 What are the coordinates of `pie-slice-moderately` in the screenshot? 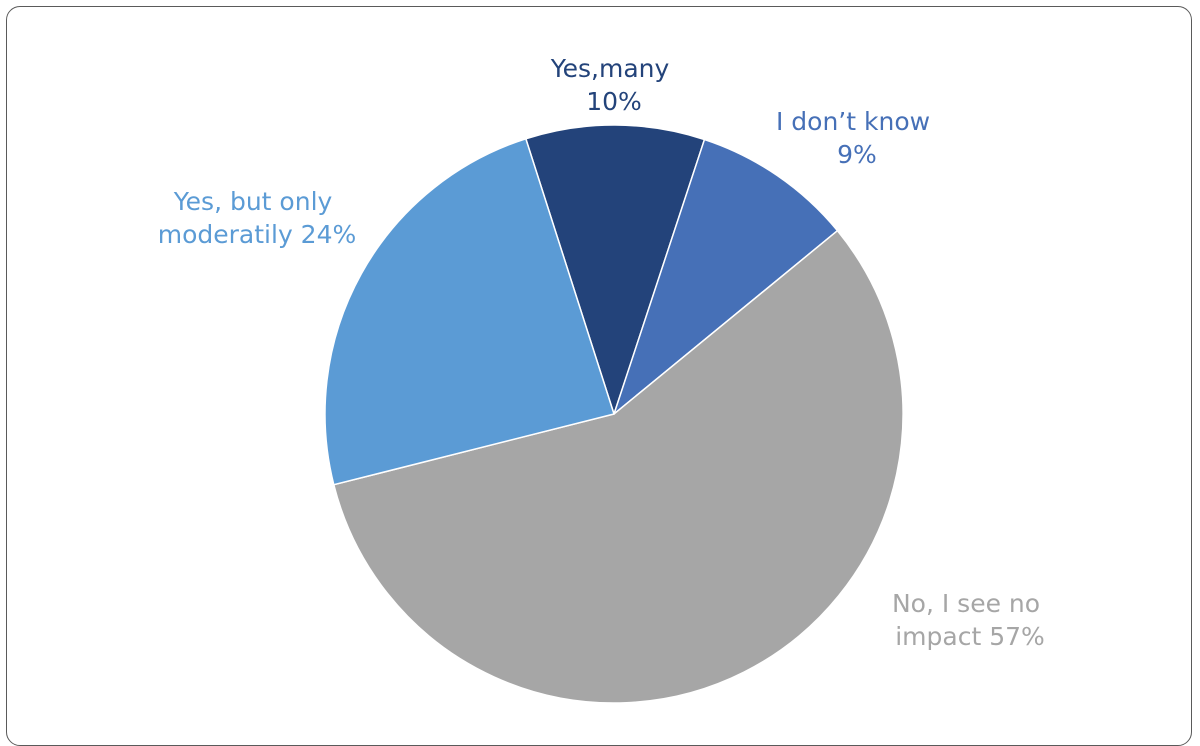 It's located at (469, 311).